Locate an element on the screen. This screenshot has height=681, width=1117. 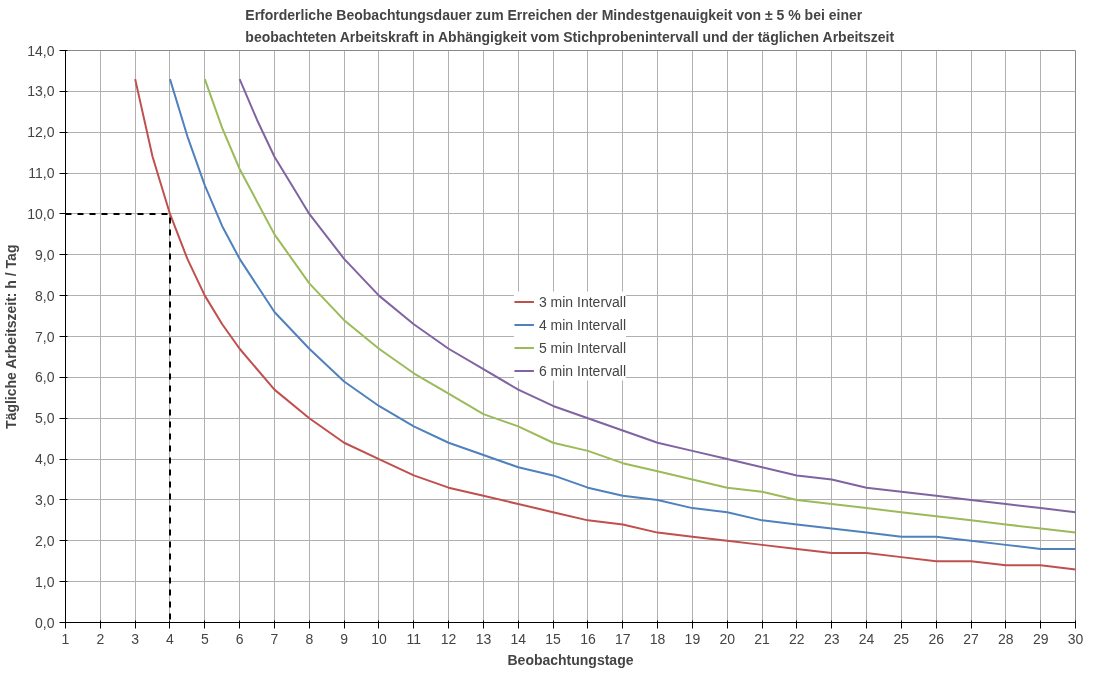
y-tick-label: 14,0 is located at coordinates (41, 50).